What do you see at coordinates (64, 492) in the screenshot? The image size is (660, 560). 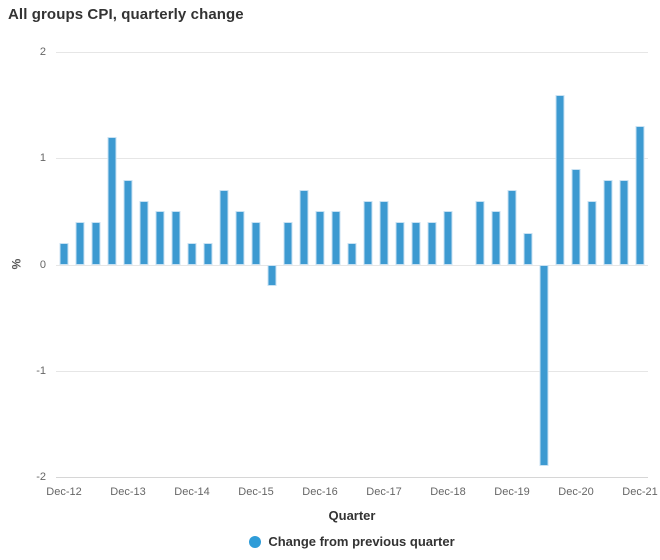 I see `x-tick-label-Dec-12: Dec-12` at bounding box center [64, 492].